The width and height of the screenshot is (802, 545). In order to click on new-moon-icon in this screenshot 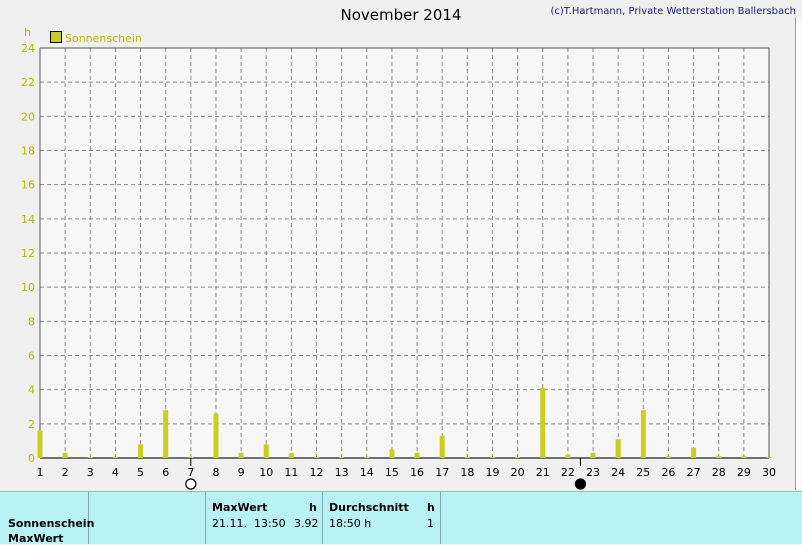, I will do `click(580, 484)`.